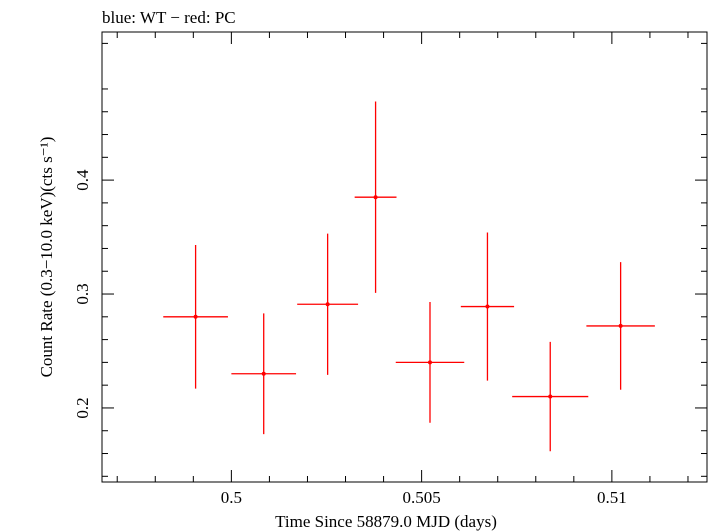  I want to click on x-tick-label: 0.505, so click(421, 497).